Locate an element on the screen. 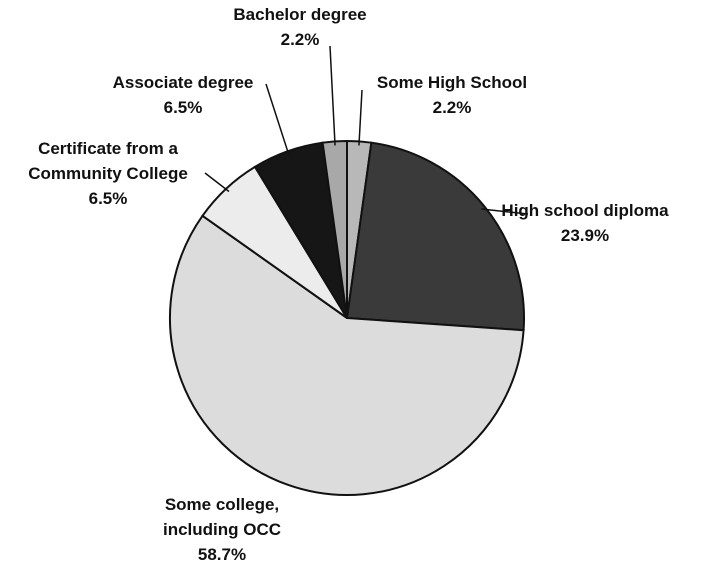  value-label: 23.9% is located at coordinates (585, 235).